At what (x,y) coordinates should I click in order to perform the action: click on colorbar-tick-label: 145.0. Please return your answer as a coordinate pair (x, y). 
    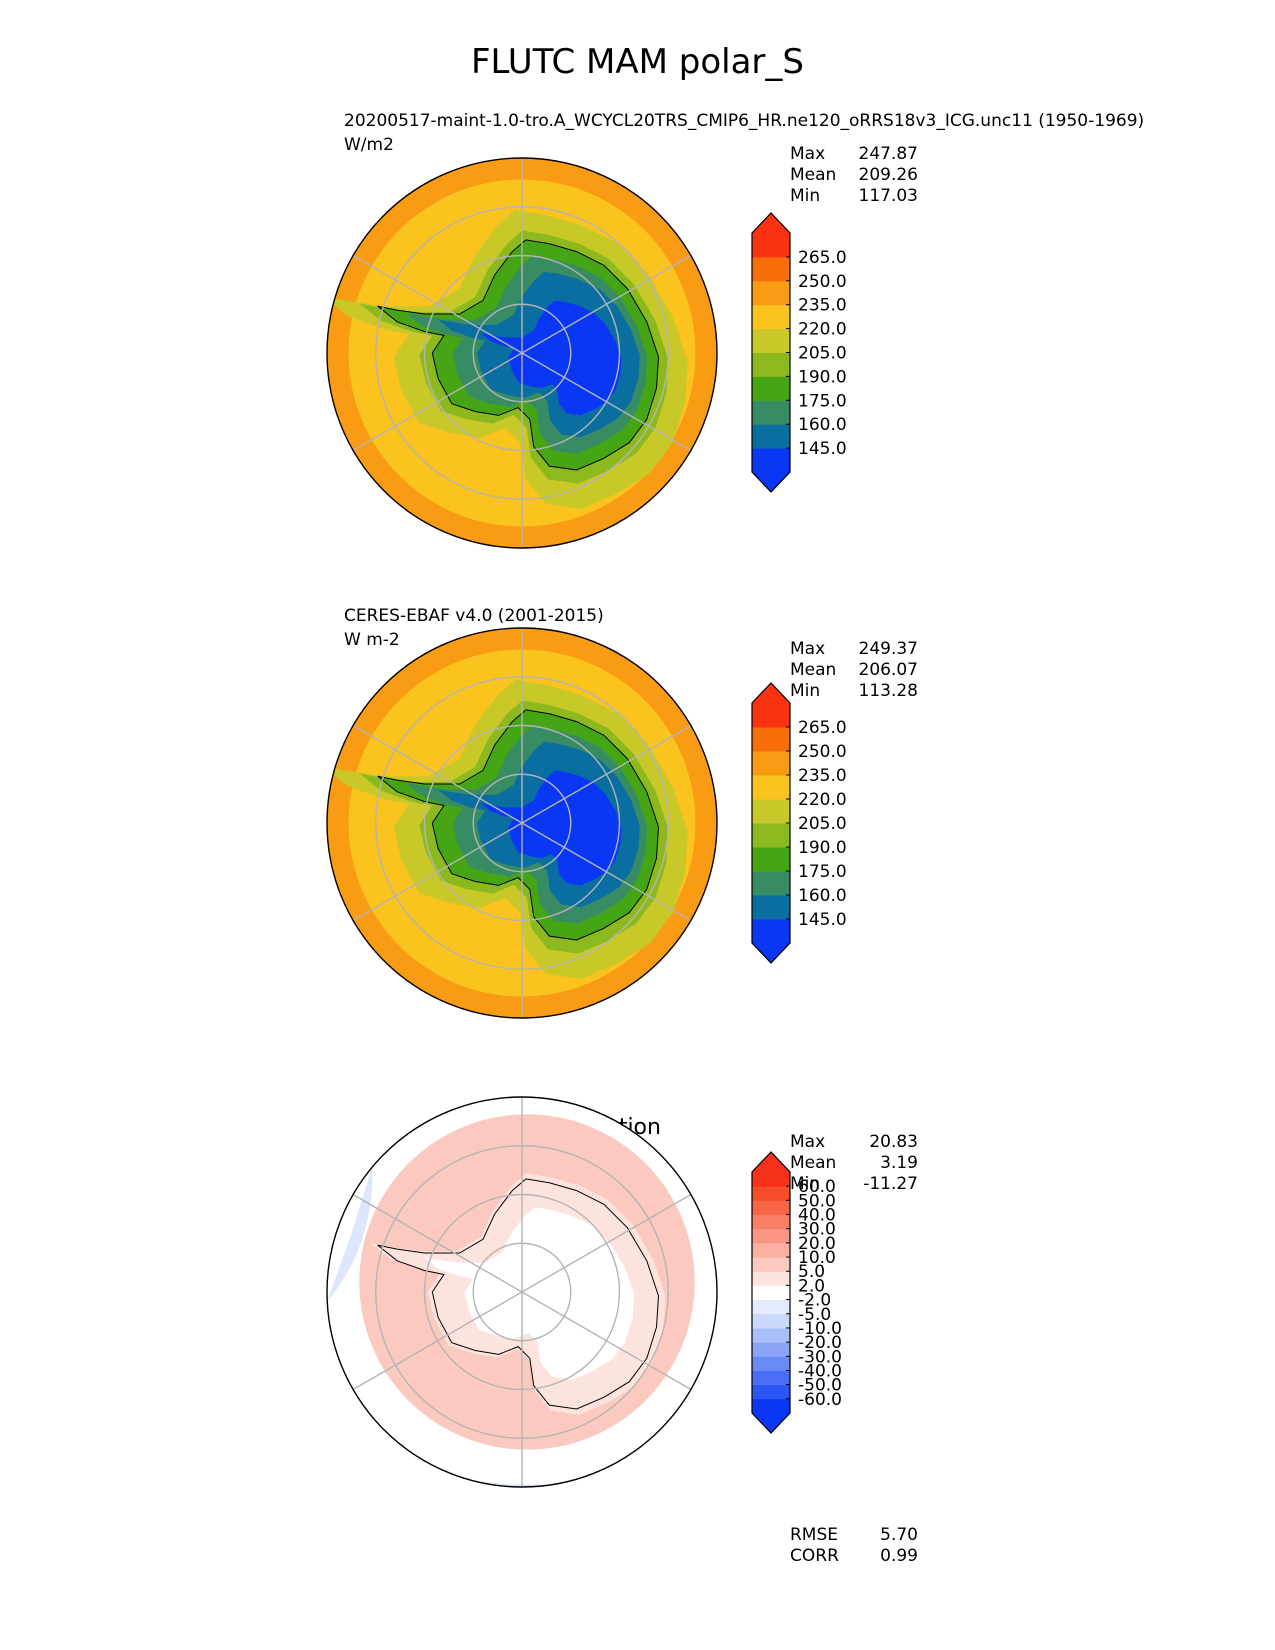
    Looking at the image, I should click on (822, 449).